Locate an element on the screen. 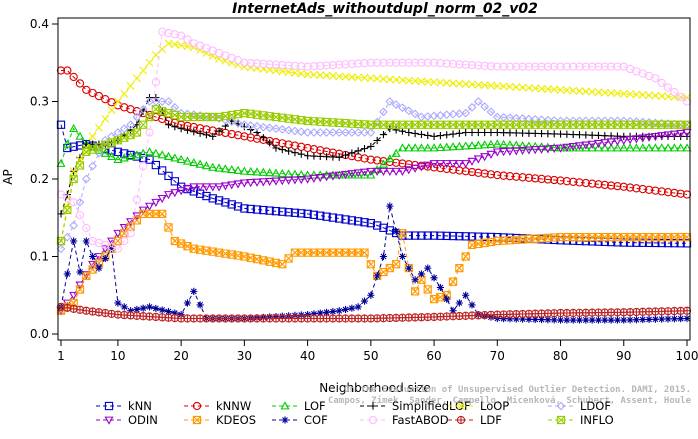  legend-label: LoOP is located at coordinates (494, 406).